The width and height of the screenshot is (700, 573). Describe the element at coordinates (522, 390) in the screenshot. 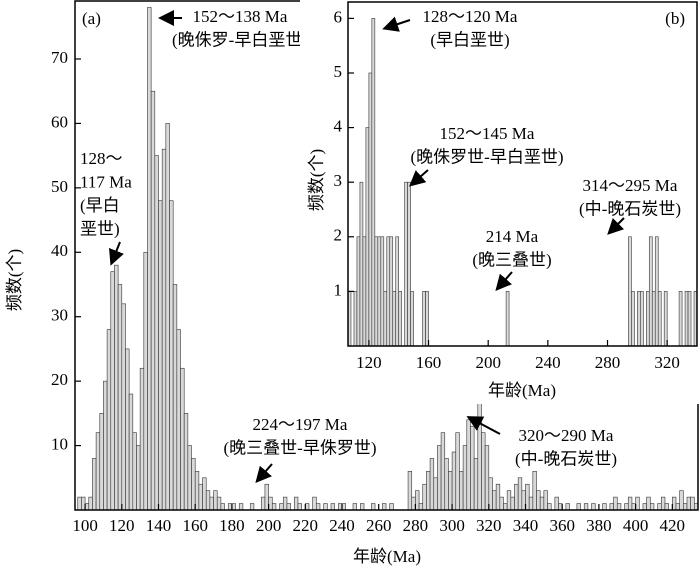

I see `x-axis-label: 年龄(Ma)` at that location.